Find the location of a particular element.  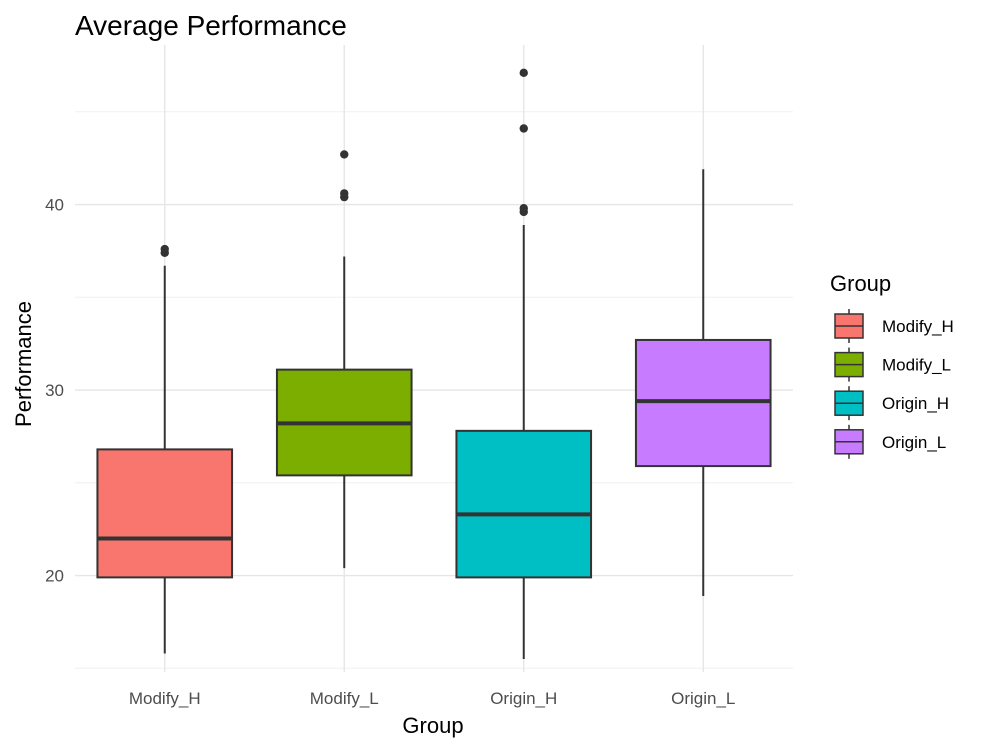

chart-title: Average Performance is located at coordinates (211, 25).